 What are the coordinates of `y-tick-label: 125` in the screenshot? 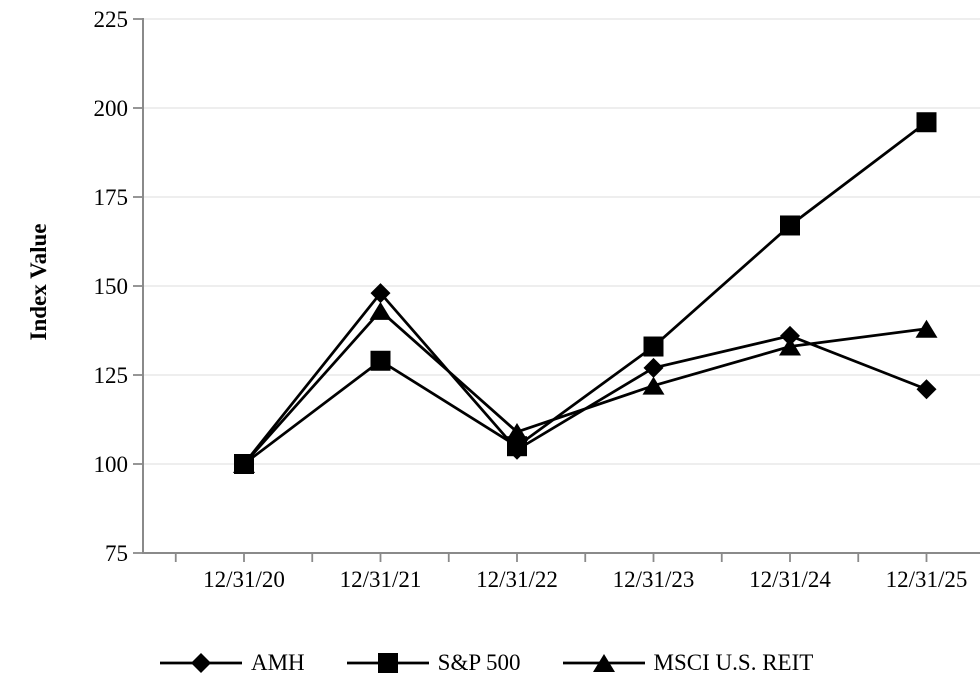 It's located at (111, 375).